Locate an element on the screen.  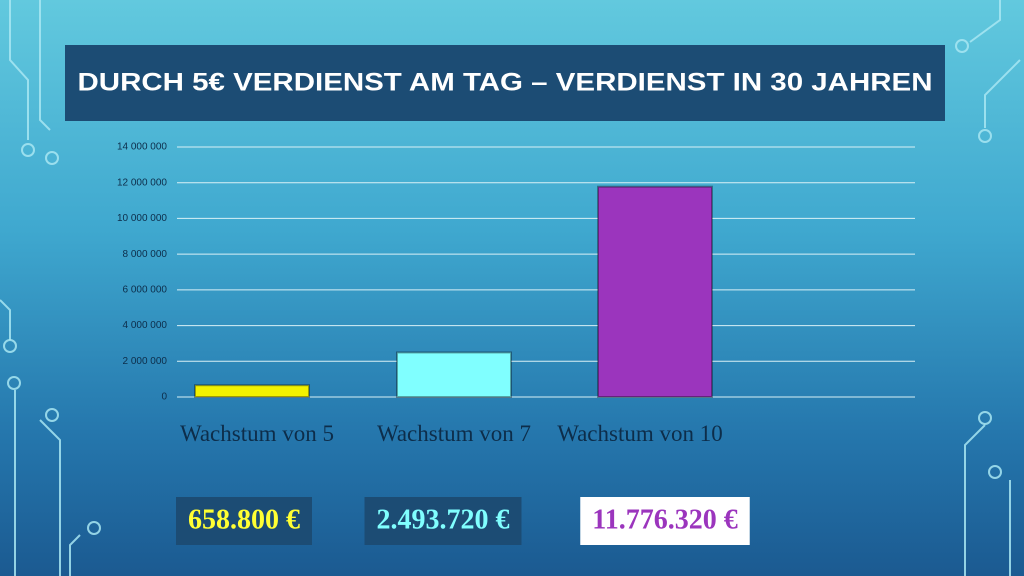
y-tick-label: 12 000 000 is located at coordinates (142, 182).